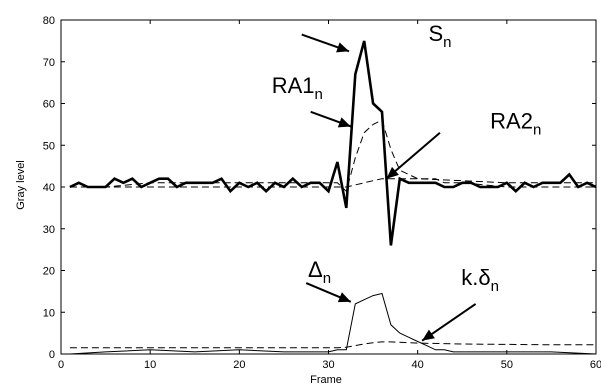  What do you see at coordinates (49, 21) in the screenshot?
I see `y-tick-label: 80` at bounding box center [49, 21].